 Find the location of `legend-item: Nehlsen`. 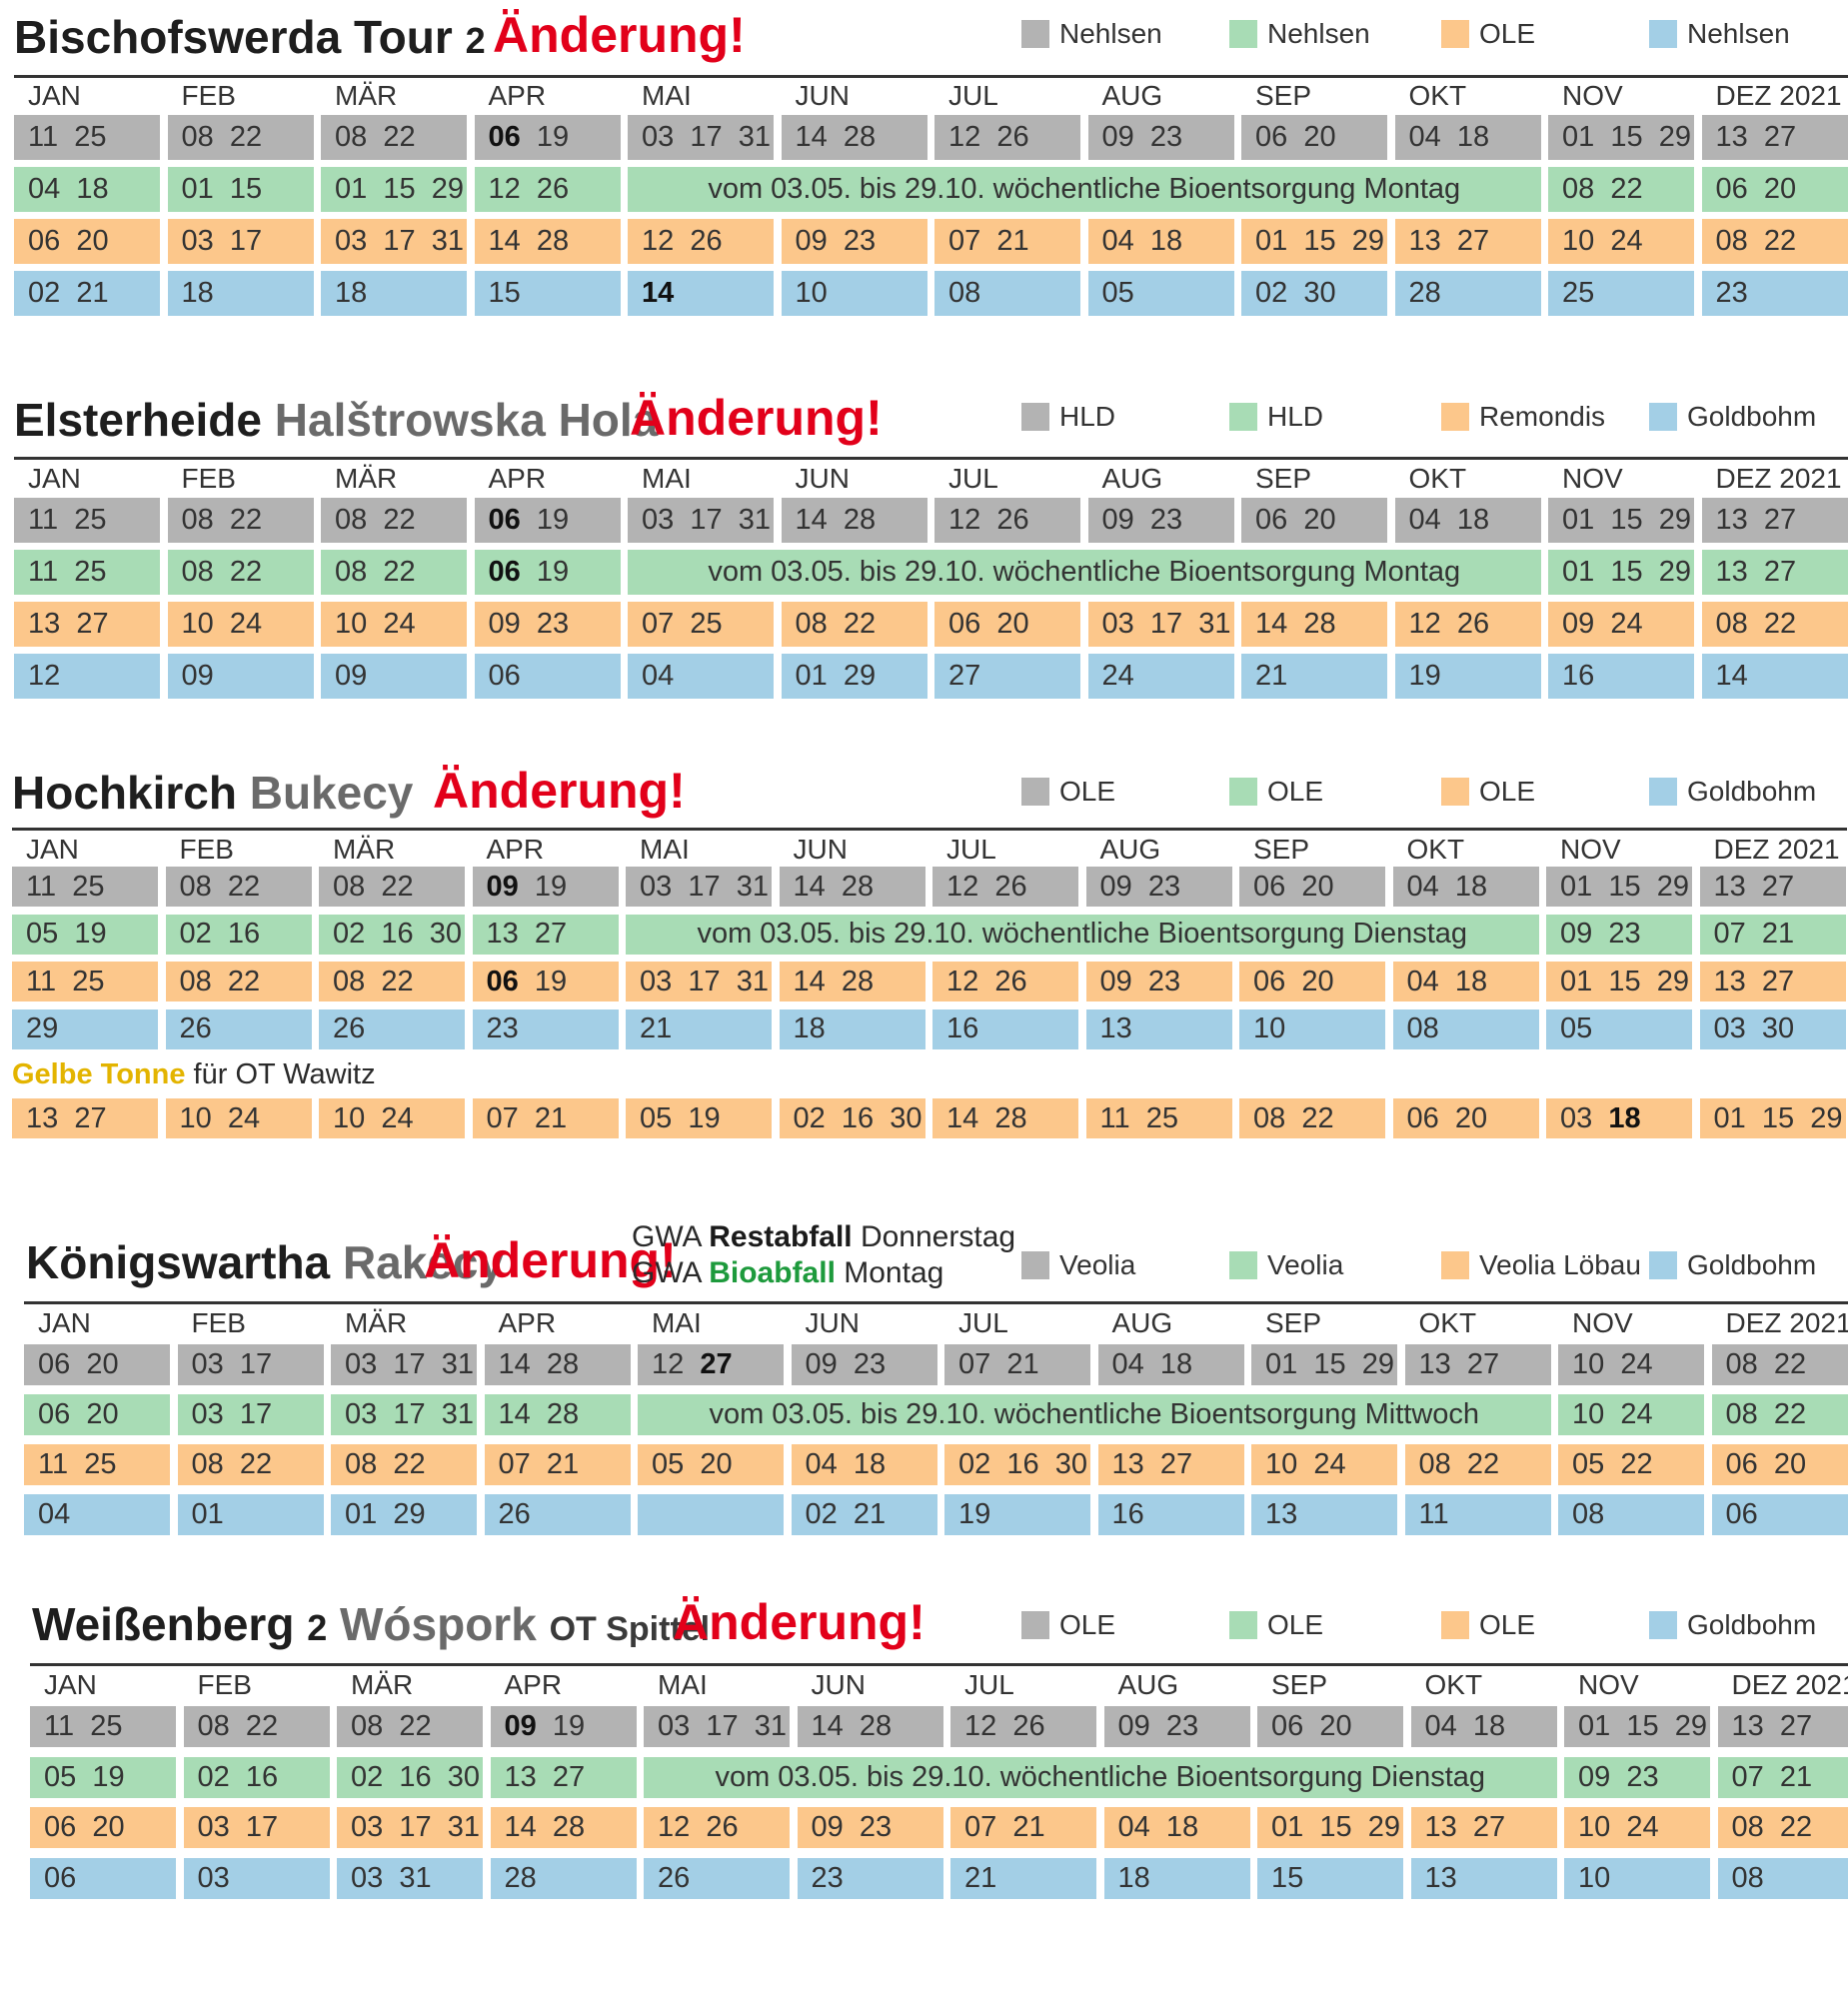

legend-item: Nehlsen is located at coordinates (1300, 34).